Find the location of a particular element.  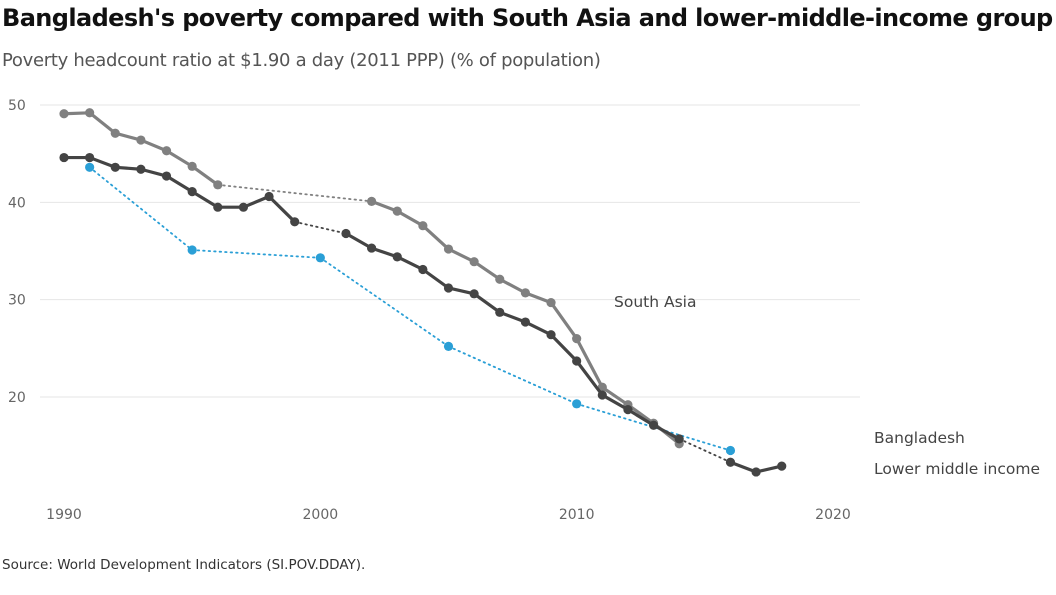

series-label-south-asia: South Asia is located at coordinates (655, 302).